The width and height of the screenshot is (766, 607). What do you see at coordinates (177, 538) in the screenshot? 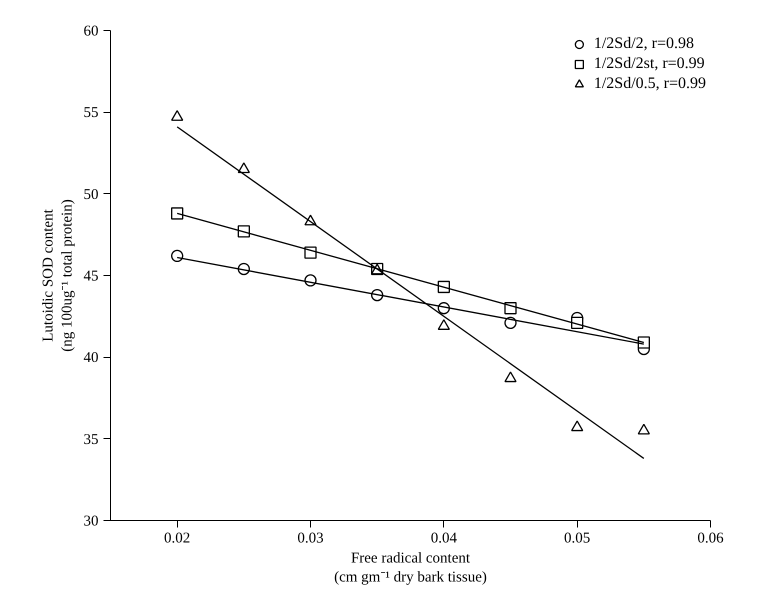
I see `x-tick-label: 0.02` at bounding box center [177, 538].